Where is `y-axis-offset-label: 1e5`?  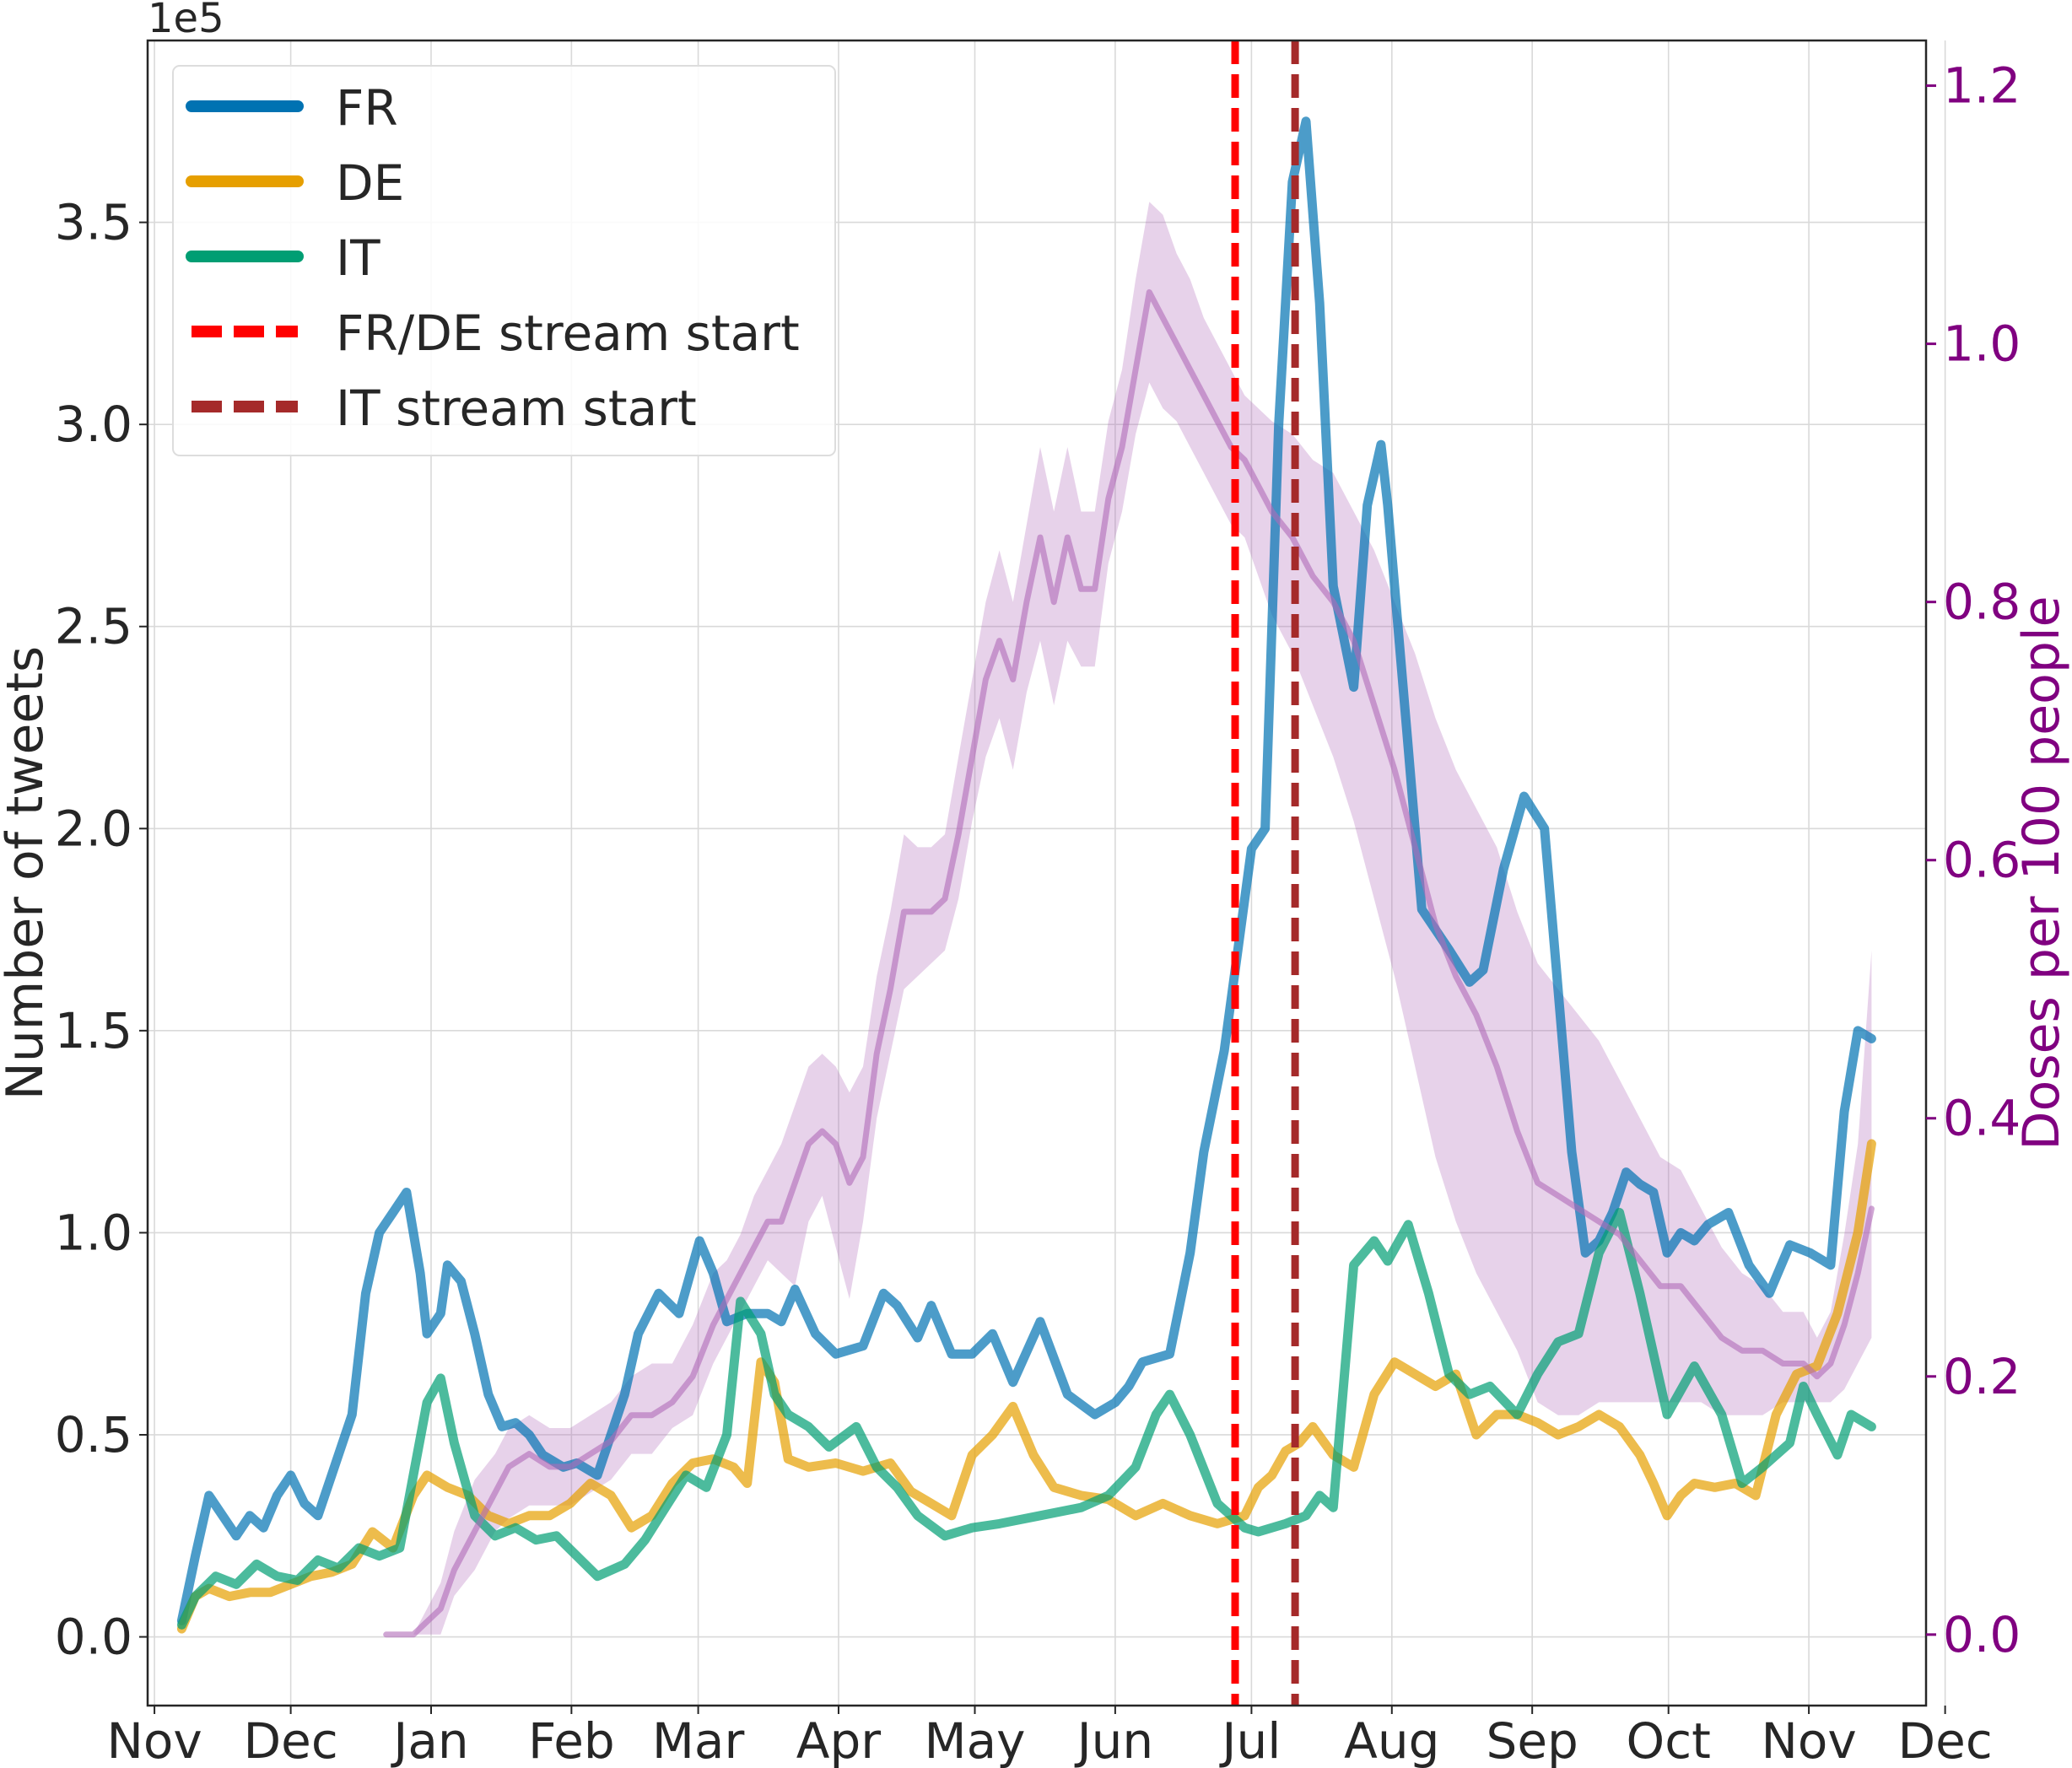
y-axis-offset-label: 1e5 is located at coordinates (186, 21).